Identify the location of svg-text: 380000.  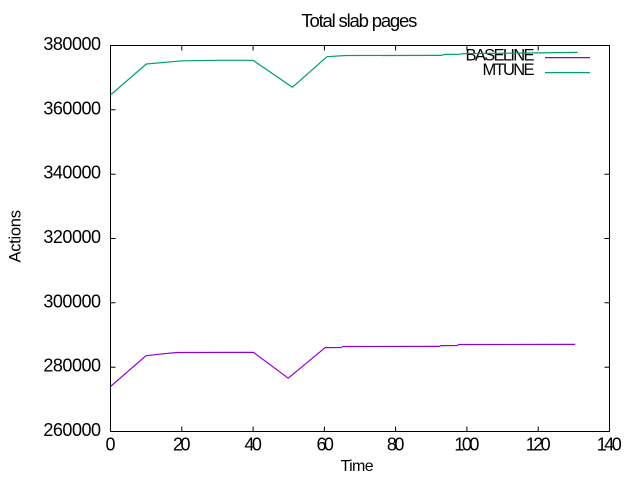
(72, 44).